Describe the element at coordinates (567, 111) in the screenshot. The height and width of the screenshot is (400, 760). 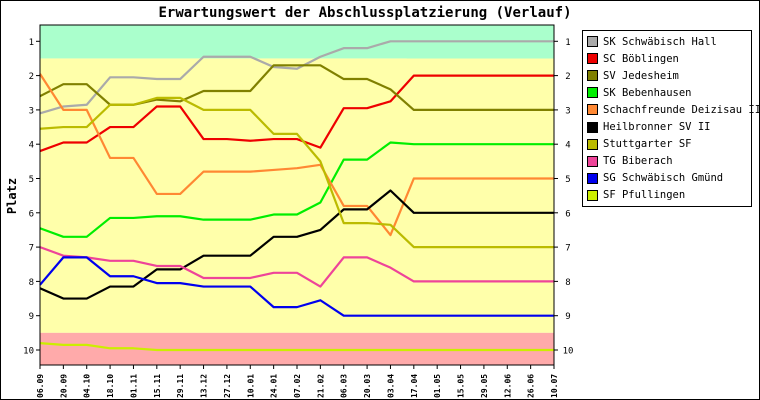
I see `y-tick-label-right: 3` at that location.